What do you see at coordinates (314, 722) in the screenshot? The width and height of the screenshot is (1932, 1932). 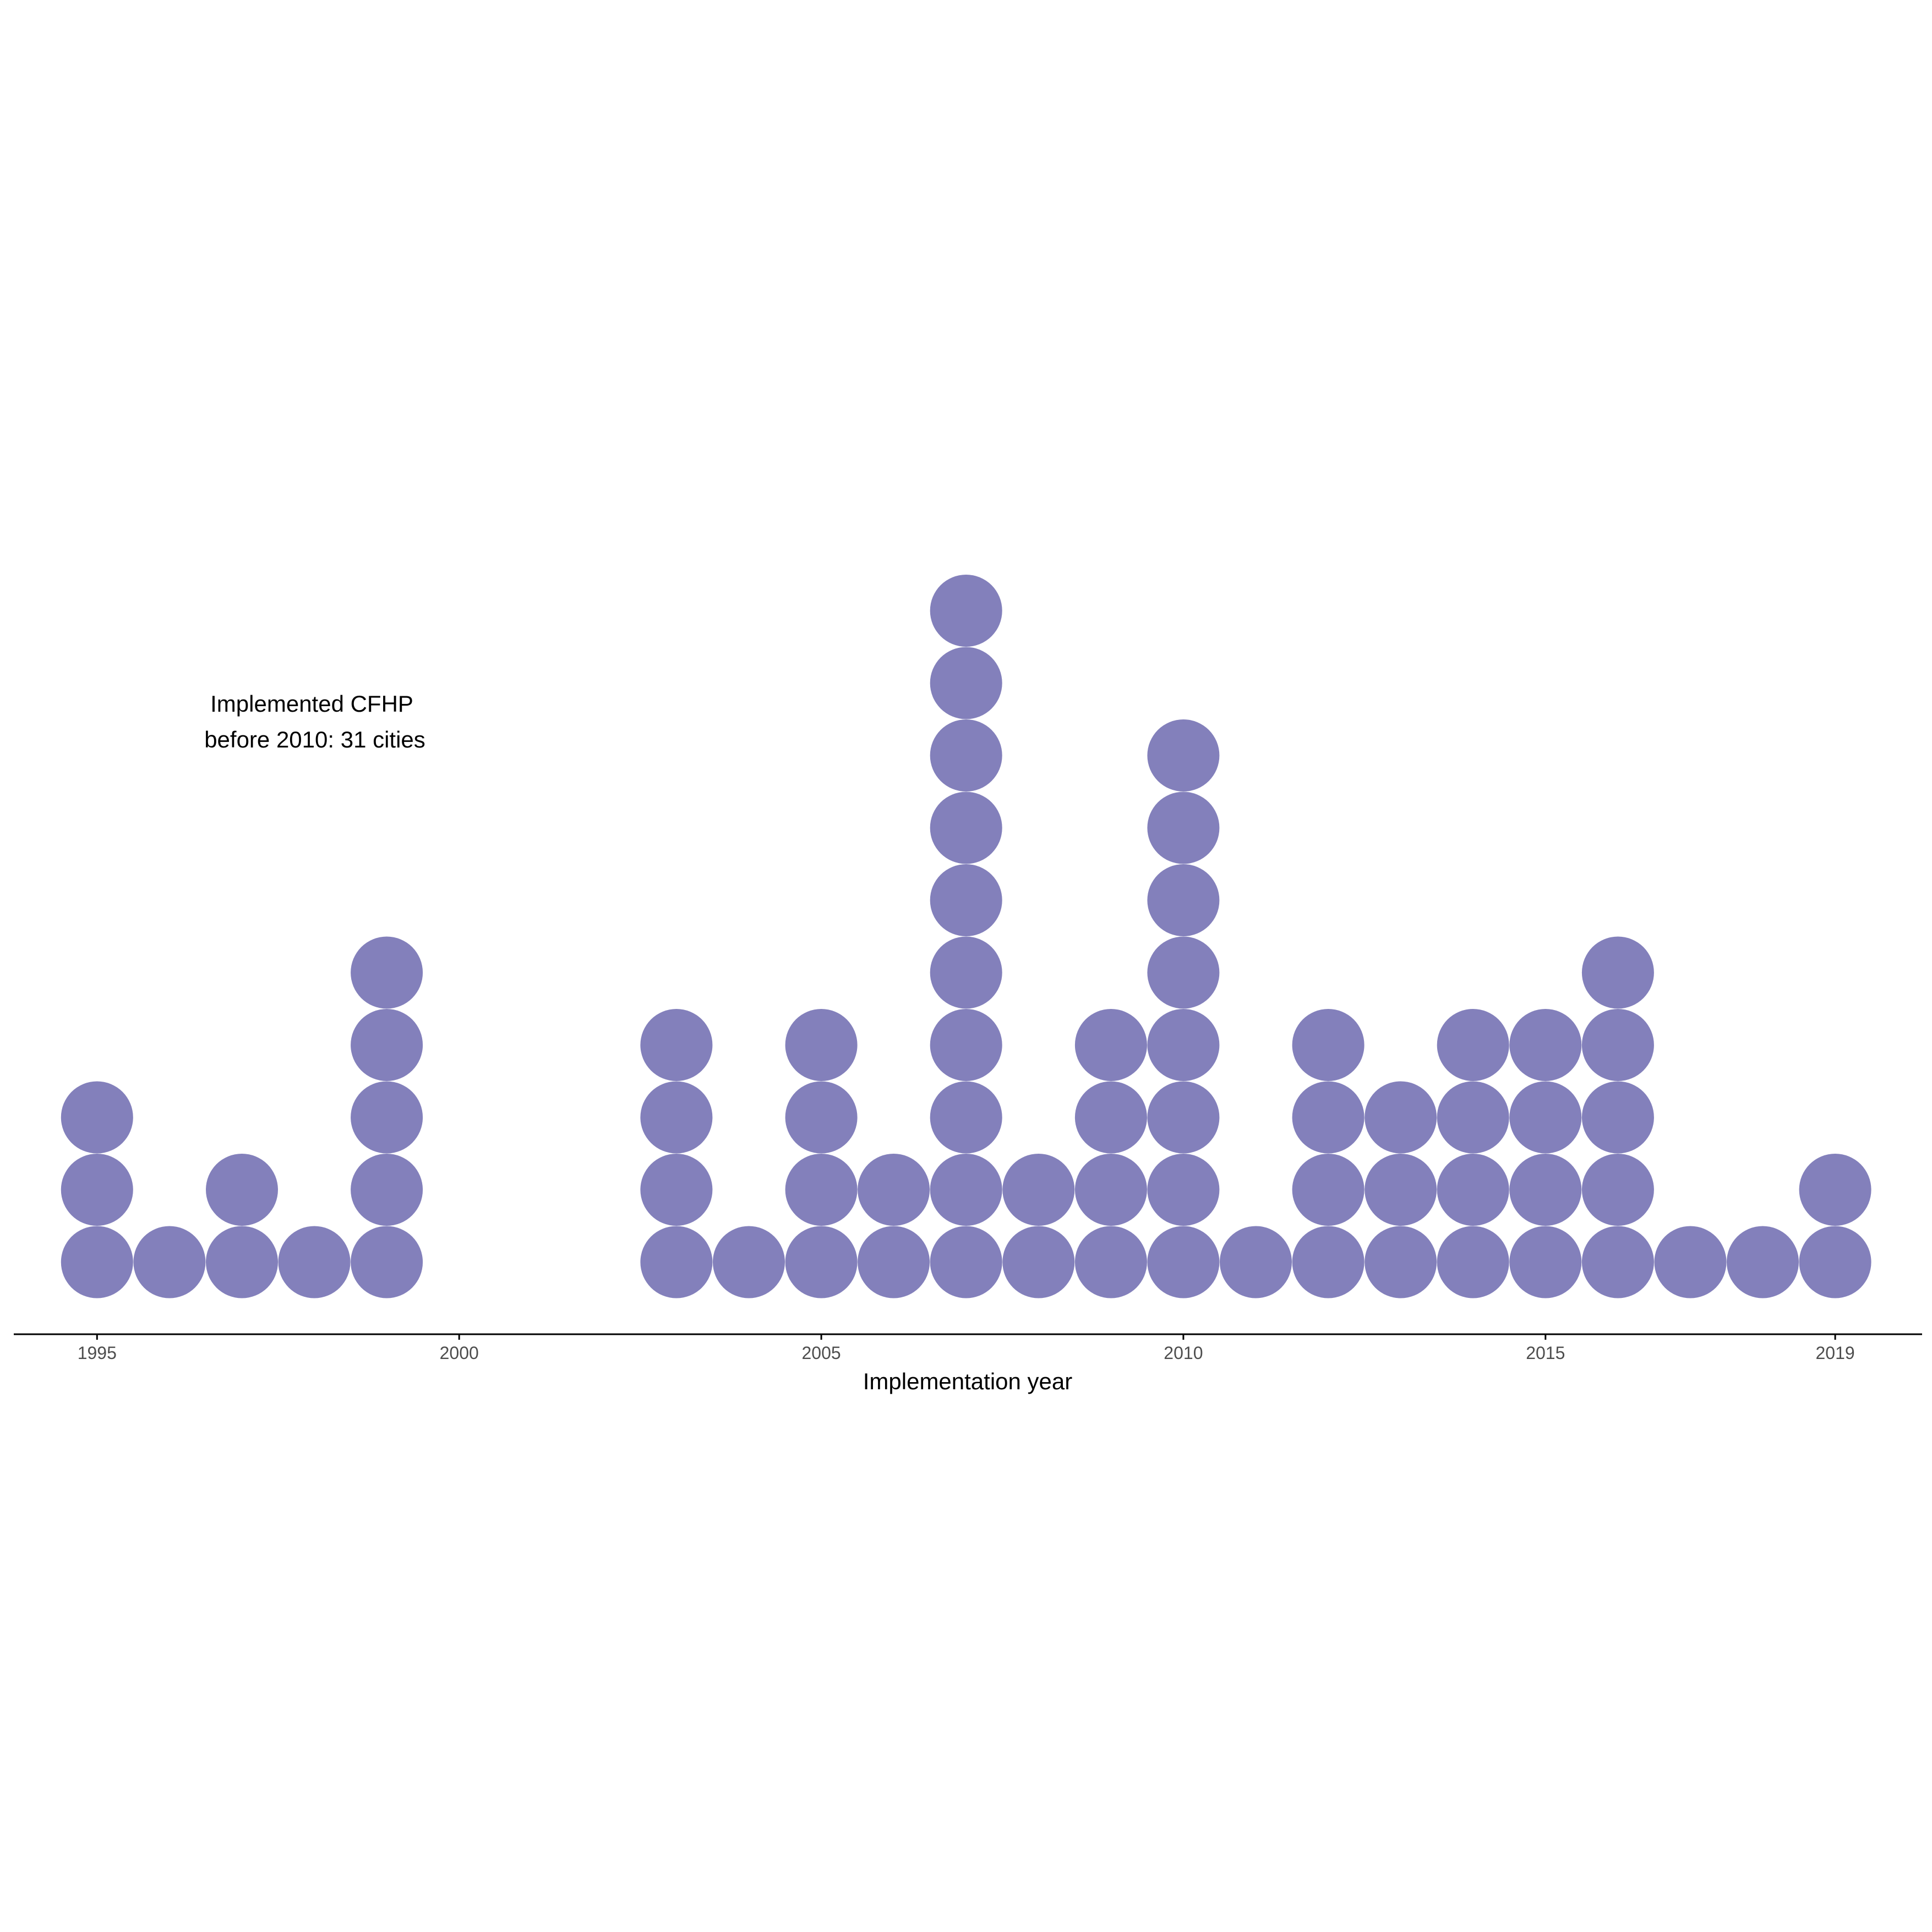 I see `annotation-text: Implemented CFHP before 2010: 31 cities` at bounding box center [314, 722].